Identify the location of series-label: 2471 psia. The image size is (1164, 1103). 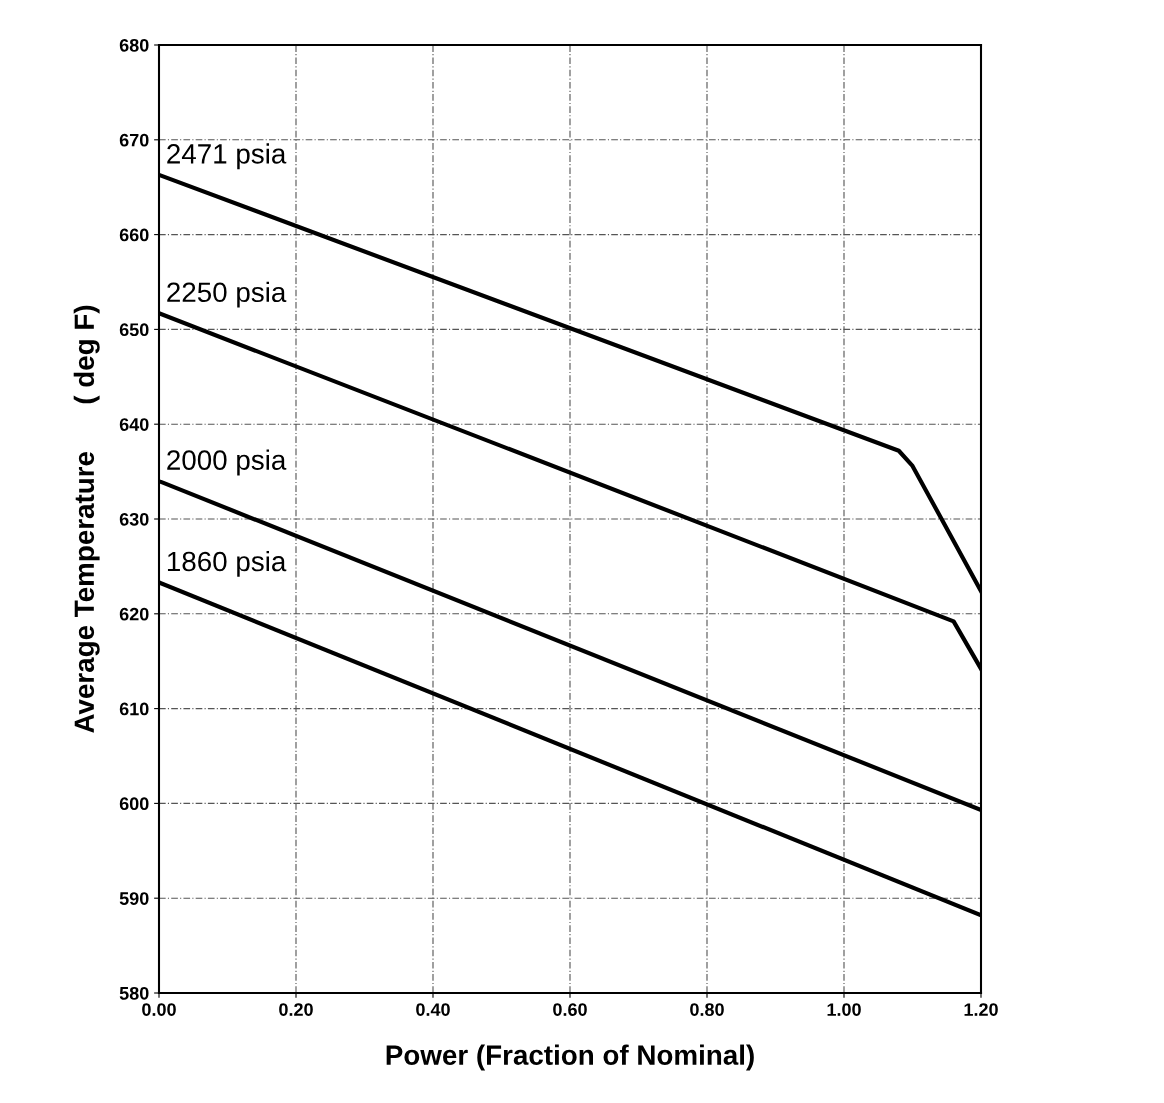
(227, 156).